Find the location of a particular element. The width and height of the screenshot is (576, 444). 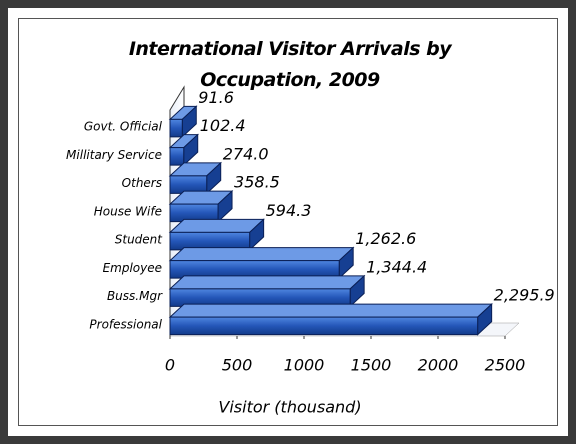

x-tick-label: 2500 is located at coordinates (505, 365).